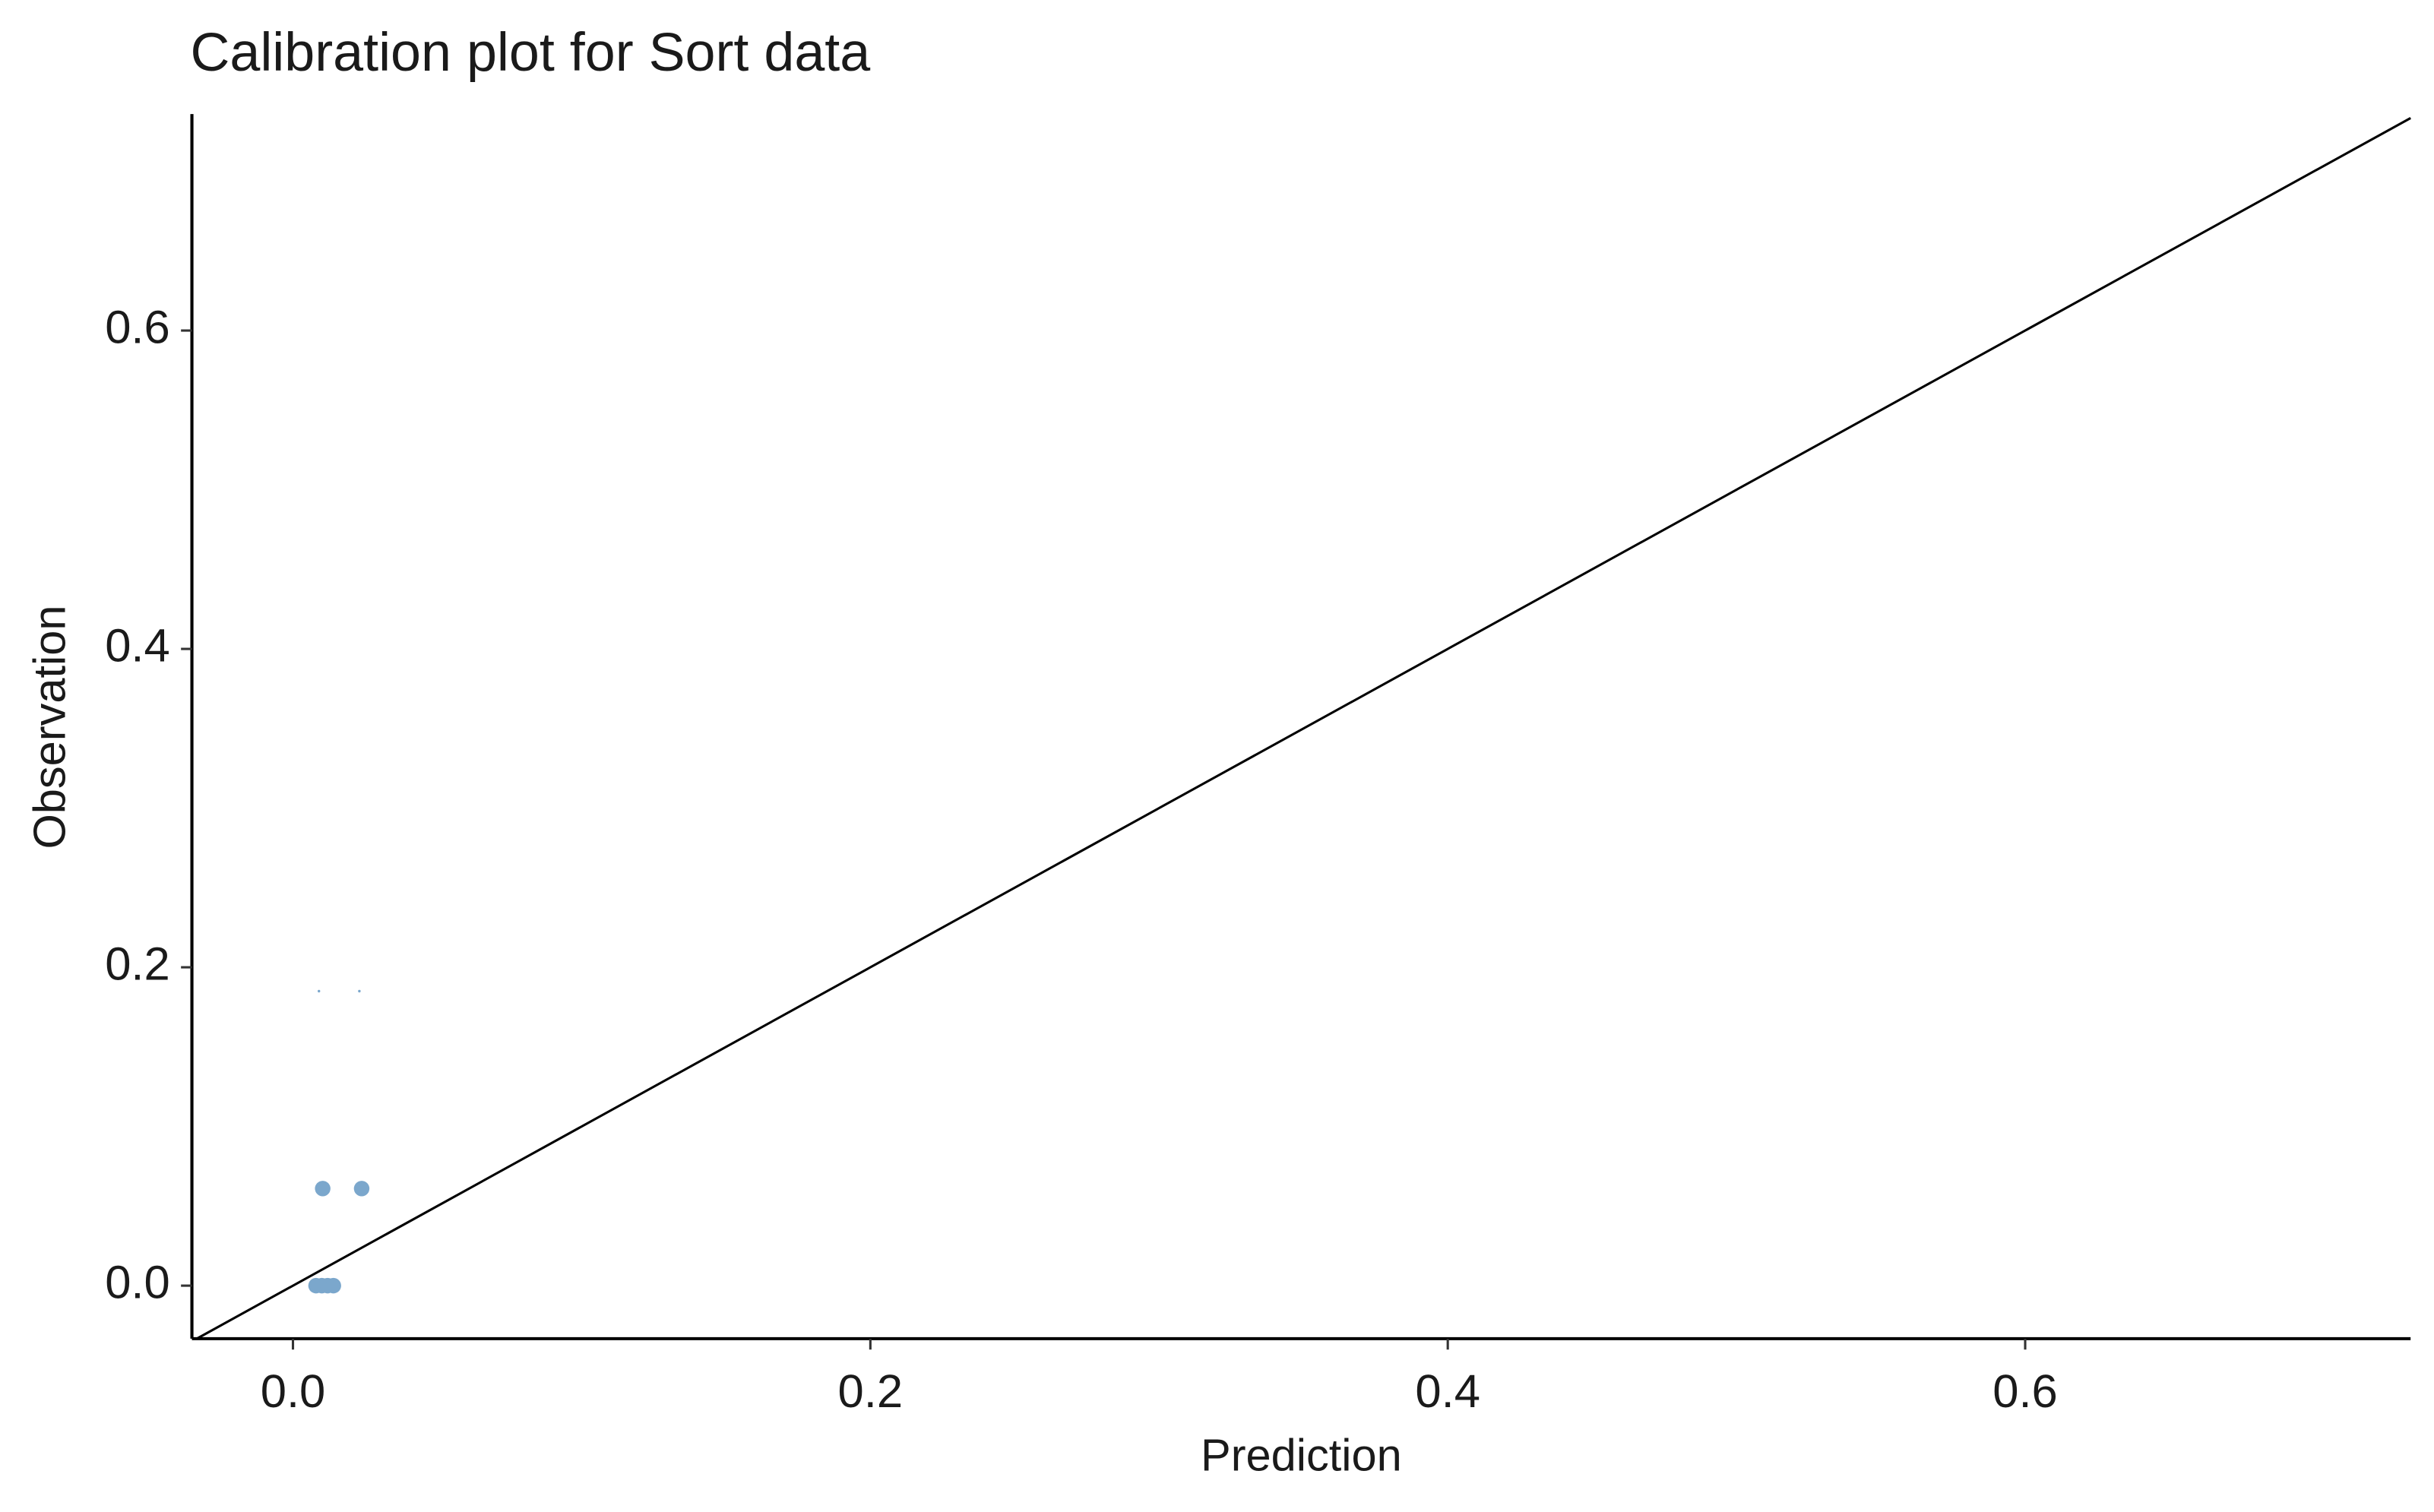 The image size is (2434, 1512). What do you see at coordinates (49, 727) in the screenshot?
I see `y-axis-label: Observation` at bounding box center [49, 727].